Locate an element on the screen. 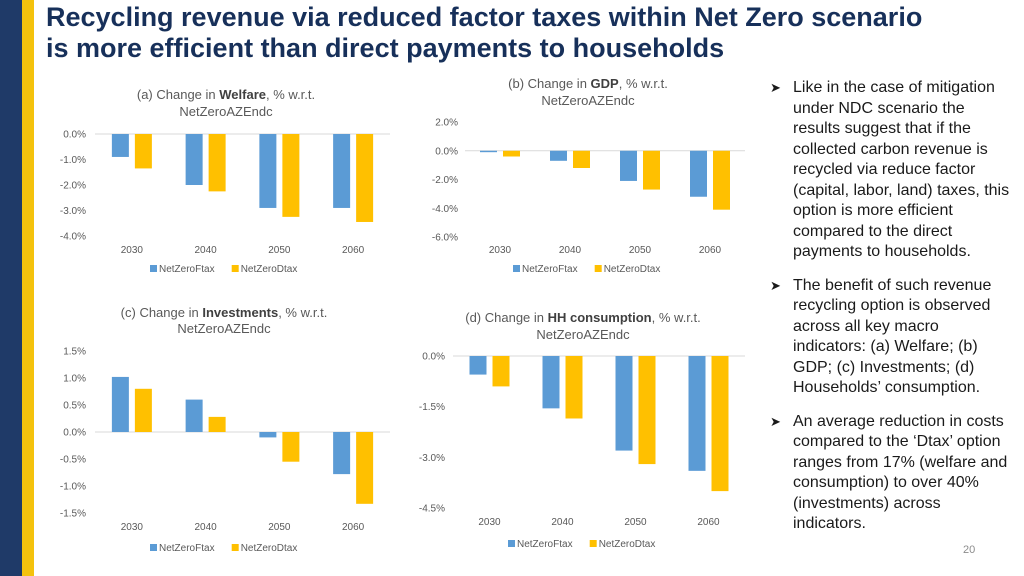  chart-title: (c) Change in Investments, % w.r.t. is located at coordinates (224, 312).